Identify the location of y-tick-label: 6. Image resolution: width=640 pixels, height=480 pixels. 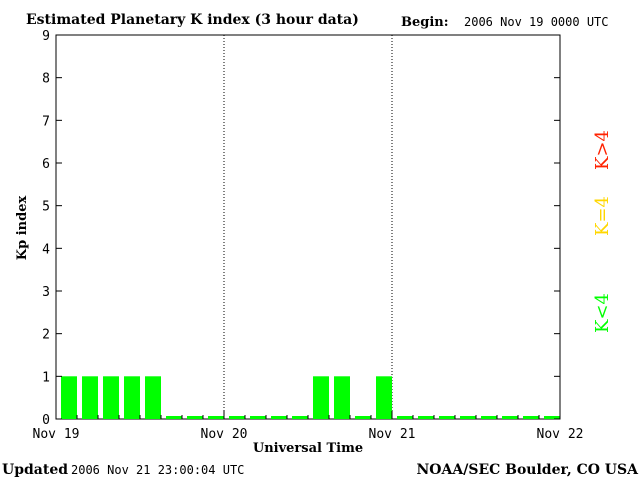
(46, 164).